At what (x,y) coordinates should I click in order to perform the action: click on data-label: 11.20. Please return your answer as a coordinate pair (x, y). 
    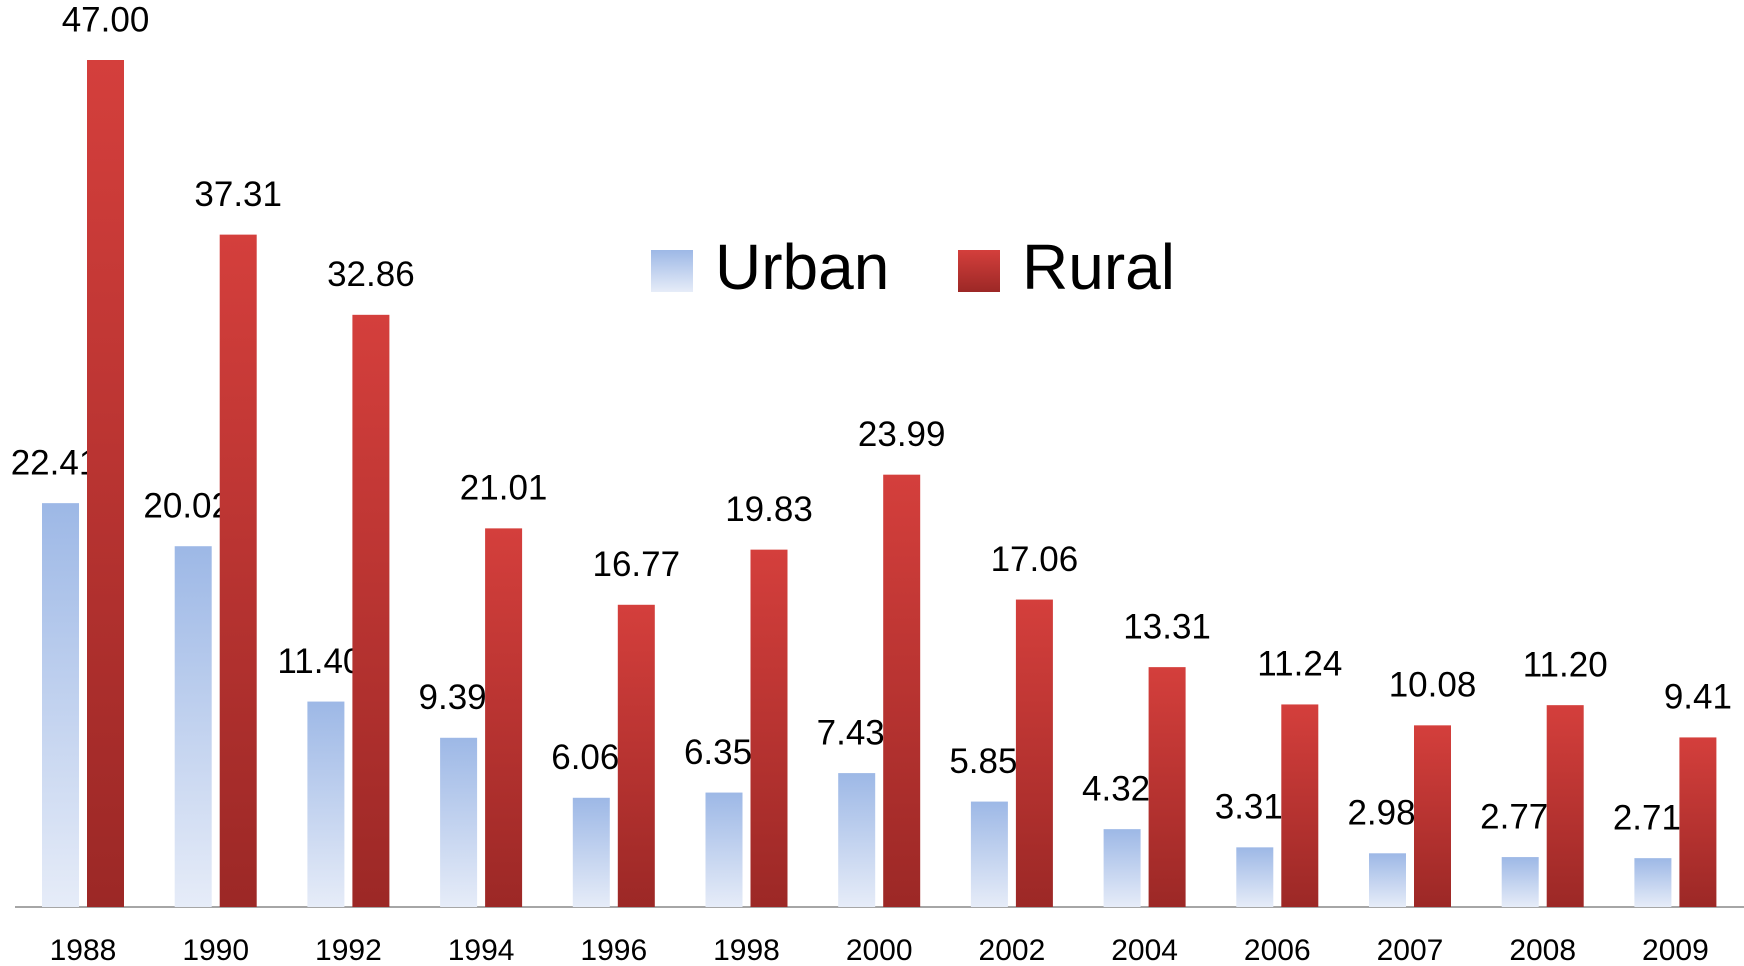
    Looking at the image, I should click on (1565, 664).